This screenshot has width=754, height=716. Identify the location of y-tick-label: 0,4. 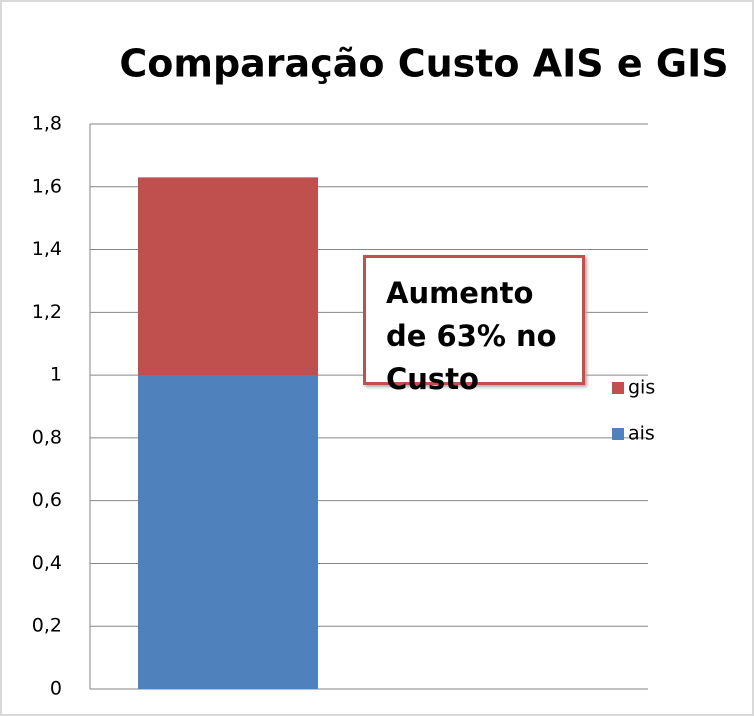
(47, 563).